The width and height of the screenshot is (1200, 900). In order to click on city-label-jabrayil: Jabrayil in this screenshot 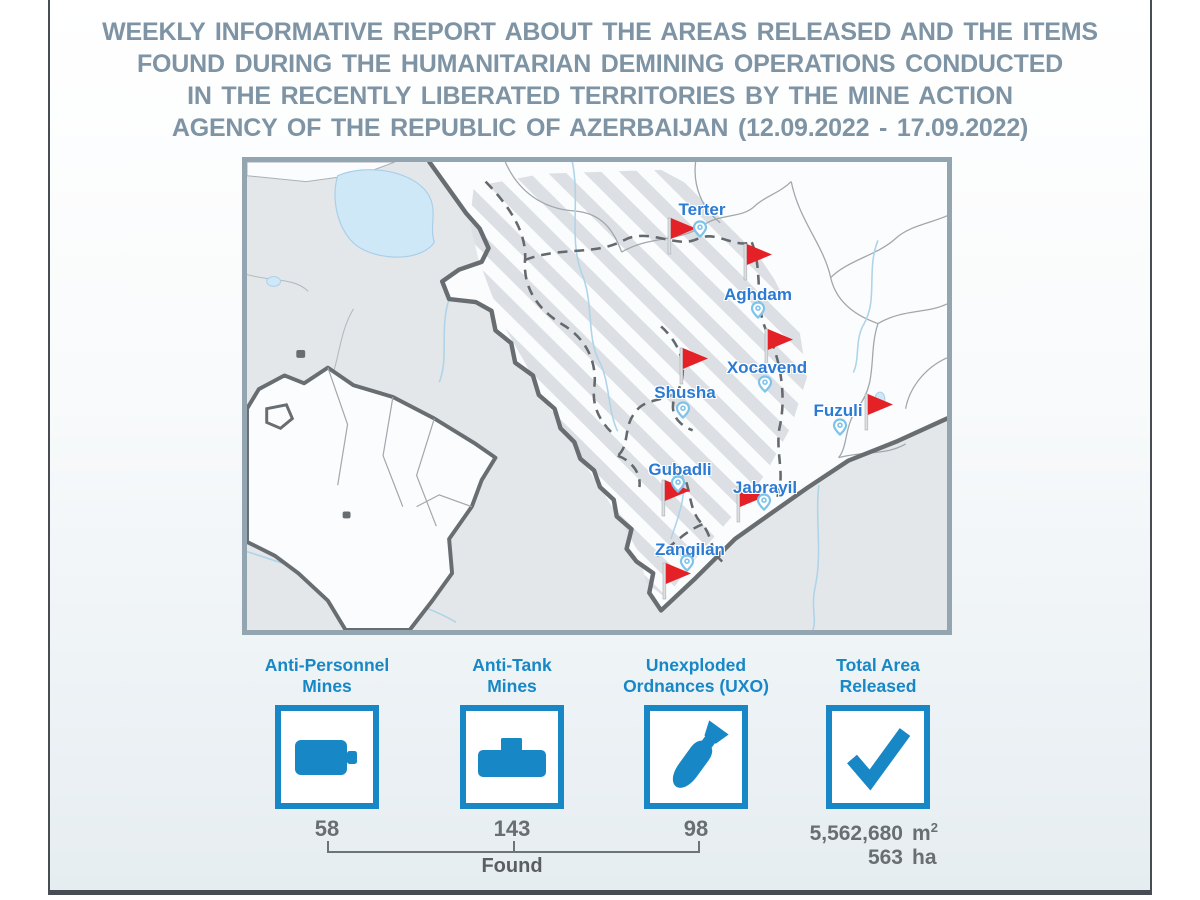, I will do `click(765, 487)`.